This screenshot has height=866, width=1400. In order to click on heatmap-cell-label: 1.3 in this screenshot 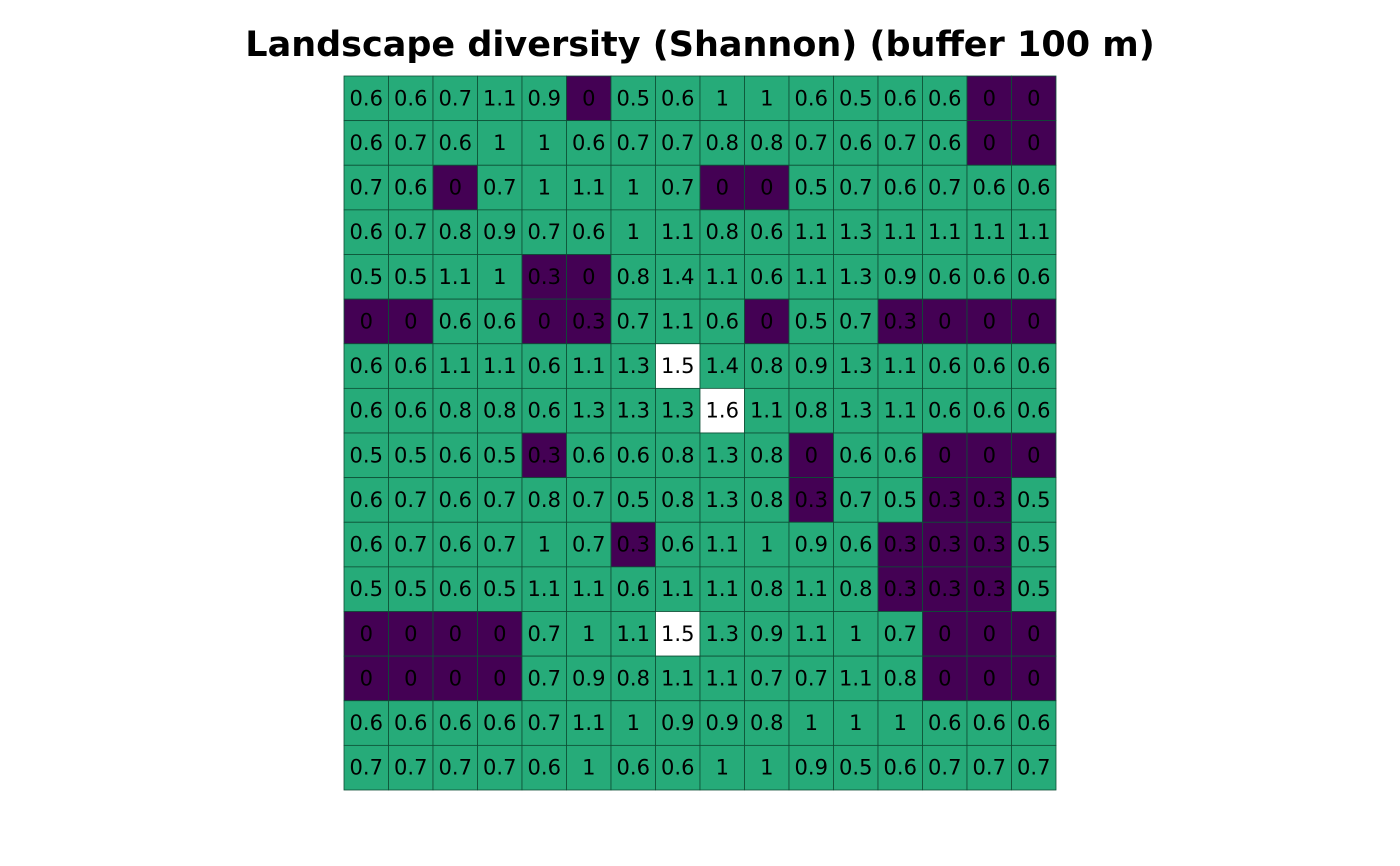, I will do `click(855, 277)`.